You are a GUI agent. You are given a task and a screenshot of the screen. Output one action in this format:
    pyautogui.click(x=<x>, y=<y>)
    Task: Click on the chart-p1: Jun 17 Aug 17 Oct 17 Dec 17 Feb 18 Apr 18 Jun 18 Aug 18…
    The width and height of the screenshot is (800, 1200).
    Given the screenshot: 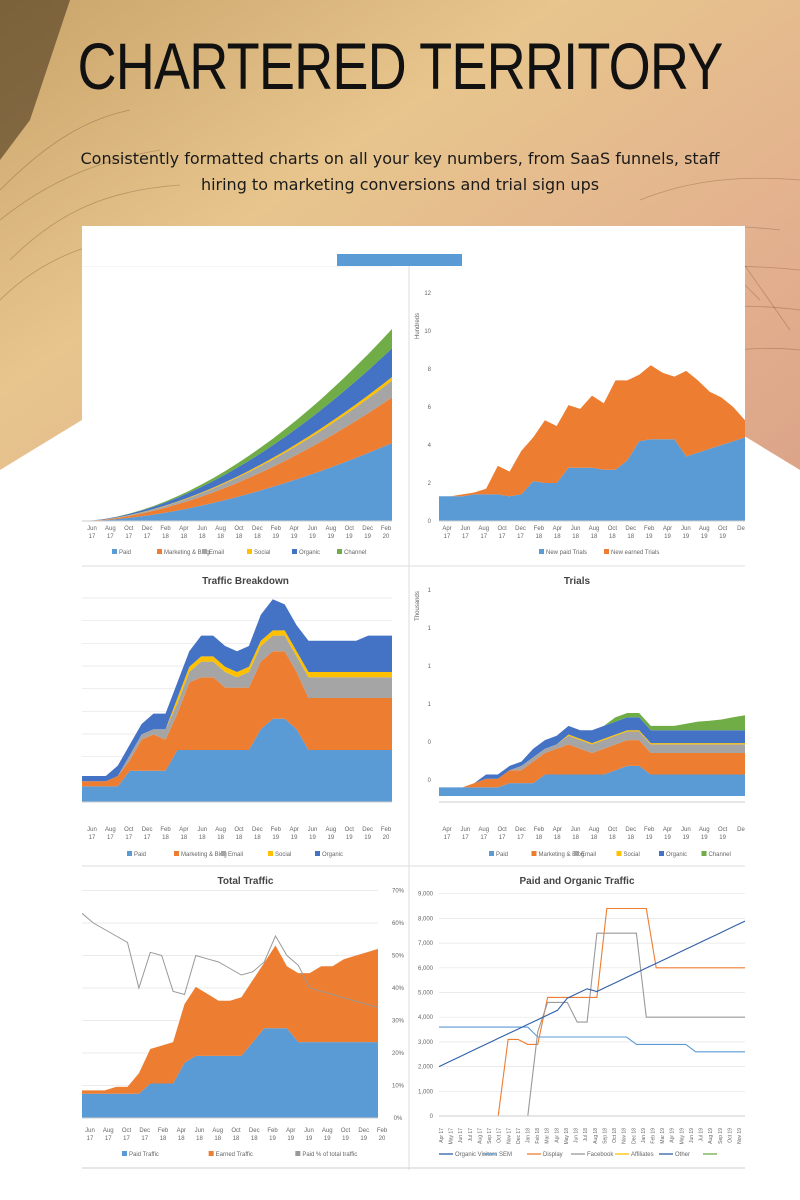 What is the action you would take?
    pyautogui.click(x=237, y=410)
    